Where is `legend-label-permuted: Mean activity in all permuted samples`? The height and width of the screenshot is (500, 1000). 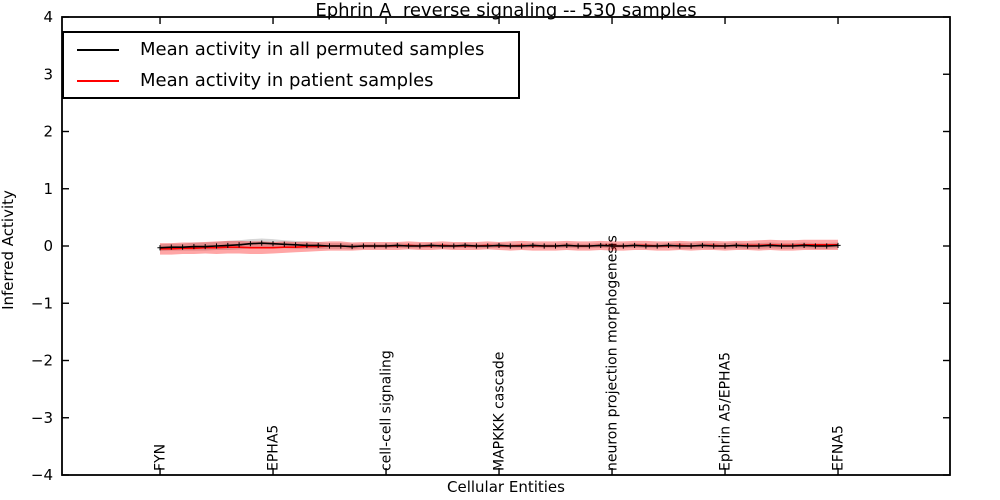 legend-label-permuted: Mean activity in all permuted samples is located at coordinates (312, 49).